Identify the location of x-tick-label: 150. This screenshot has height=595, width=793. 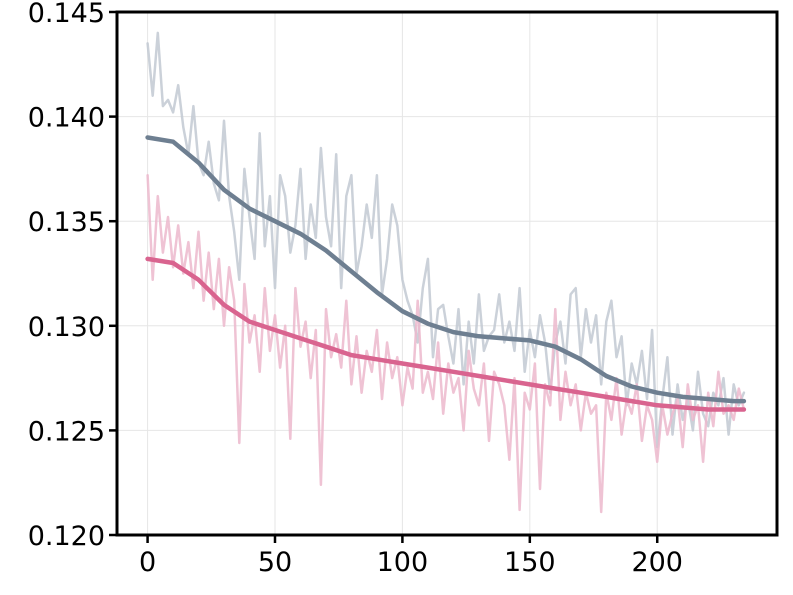
(530, 562).